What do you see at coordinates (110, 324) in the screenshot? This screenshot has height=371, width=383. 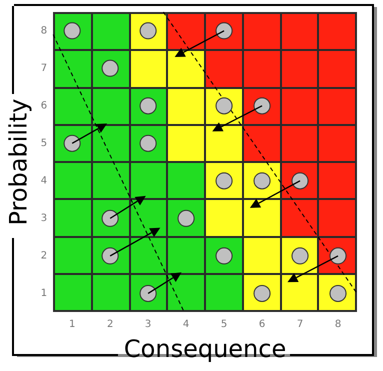 I see `x-tick-label: 2` at bounding box center [110, 324].